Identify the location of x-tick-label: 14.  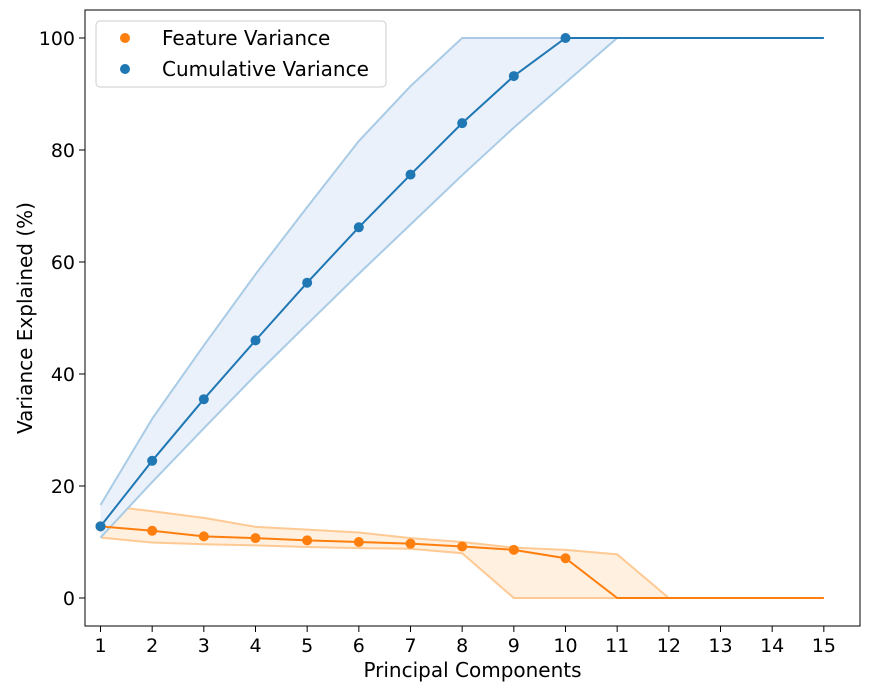
(772, 646).